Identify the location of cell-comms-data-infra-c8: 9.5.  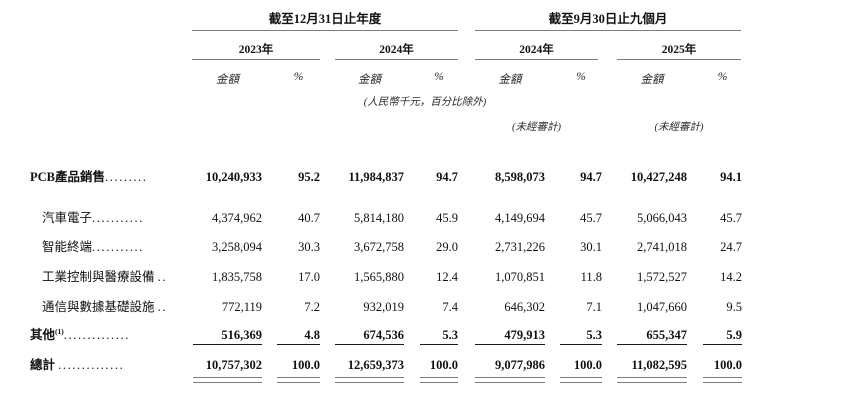
(734, 307).